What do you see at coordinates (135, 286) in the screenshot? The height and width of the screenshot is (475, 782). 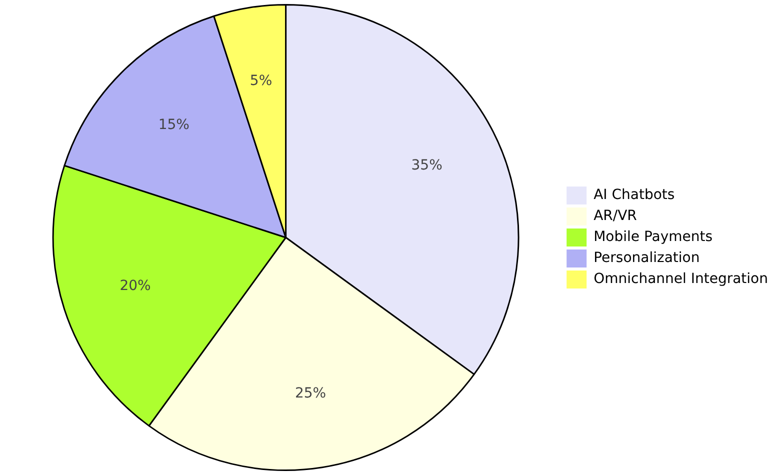 I see `data-label: 20%` at bounding box center [135, 286].